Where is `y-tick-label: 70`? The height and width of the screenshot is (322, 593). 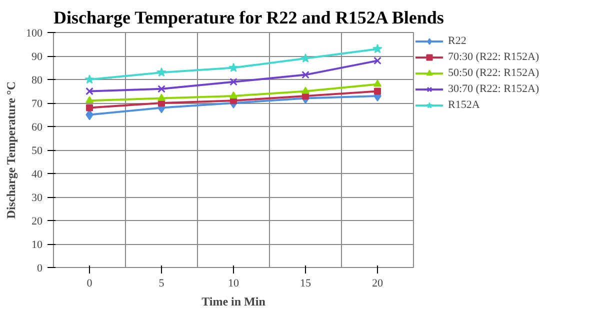 y-tick-label: 70 is located at coordinates (37, 104).